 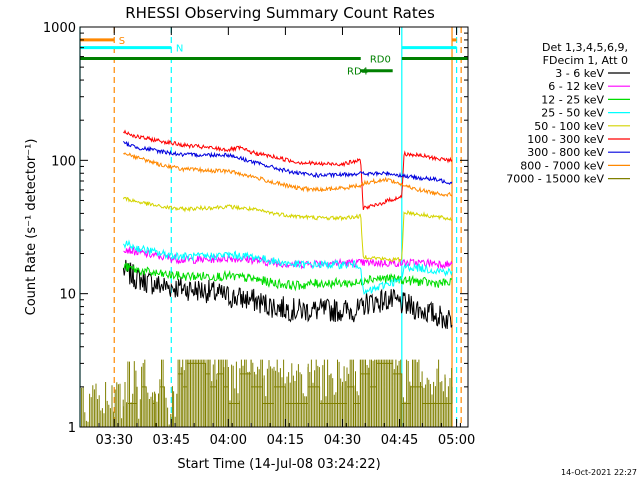 What do you see at coordinates (585, 60) in the screenshot?
I see `legend-header-1: FDecim 1, Att 0` at bounding box center [585, 60].